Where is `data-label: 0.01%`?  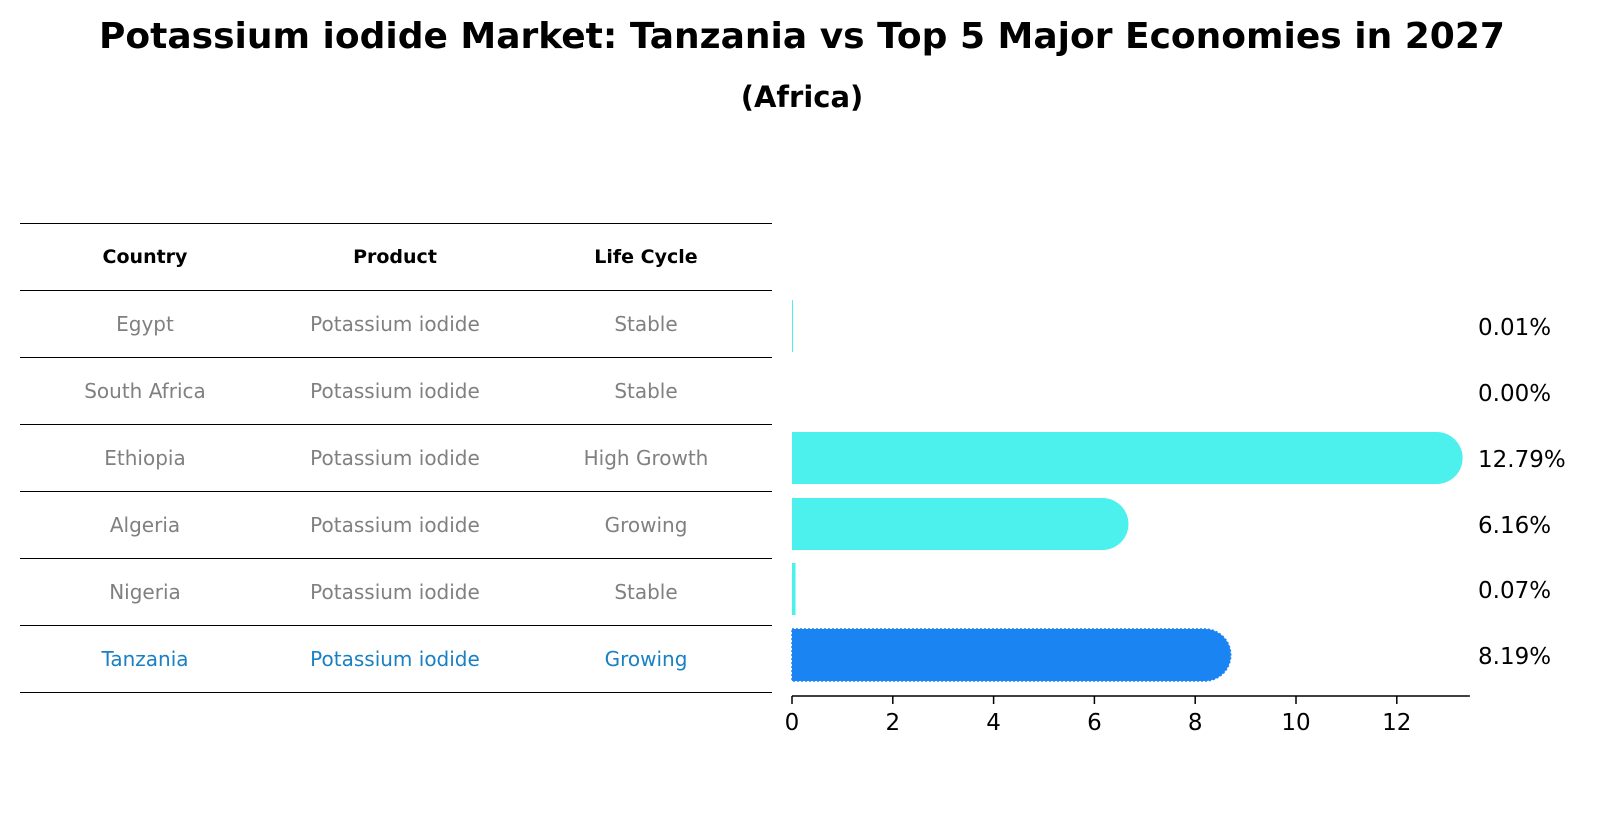
data-label: 0.01% is located at coordinates (1514, 328).